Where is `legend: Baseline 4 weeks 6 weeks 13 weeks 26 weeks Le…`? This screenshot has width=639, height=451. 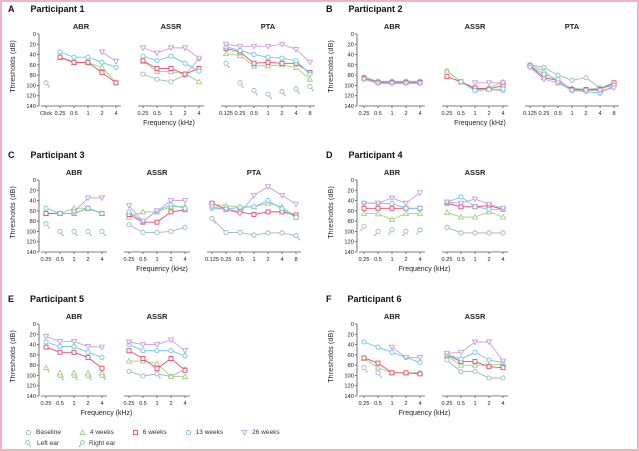 legend: Baseline 4 weeks 6 weeks 13 weeks 26 weeks Le… is located at coordinates (152, 438).